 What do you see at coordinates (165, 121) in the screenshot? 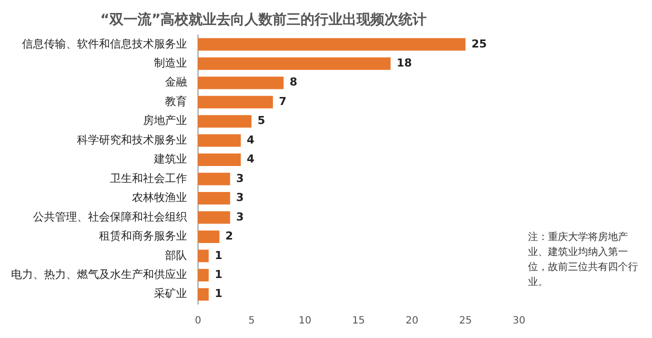
I see `y-tick-label: 房地产业` at bounding box center [165, 121].